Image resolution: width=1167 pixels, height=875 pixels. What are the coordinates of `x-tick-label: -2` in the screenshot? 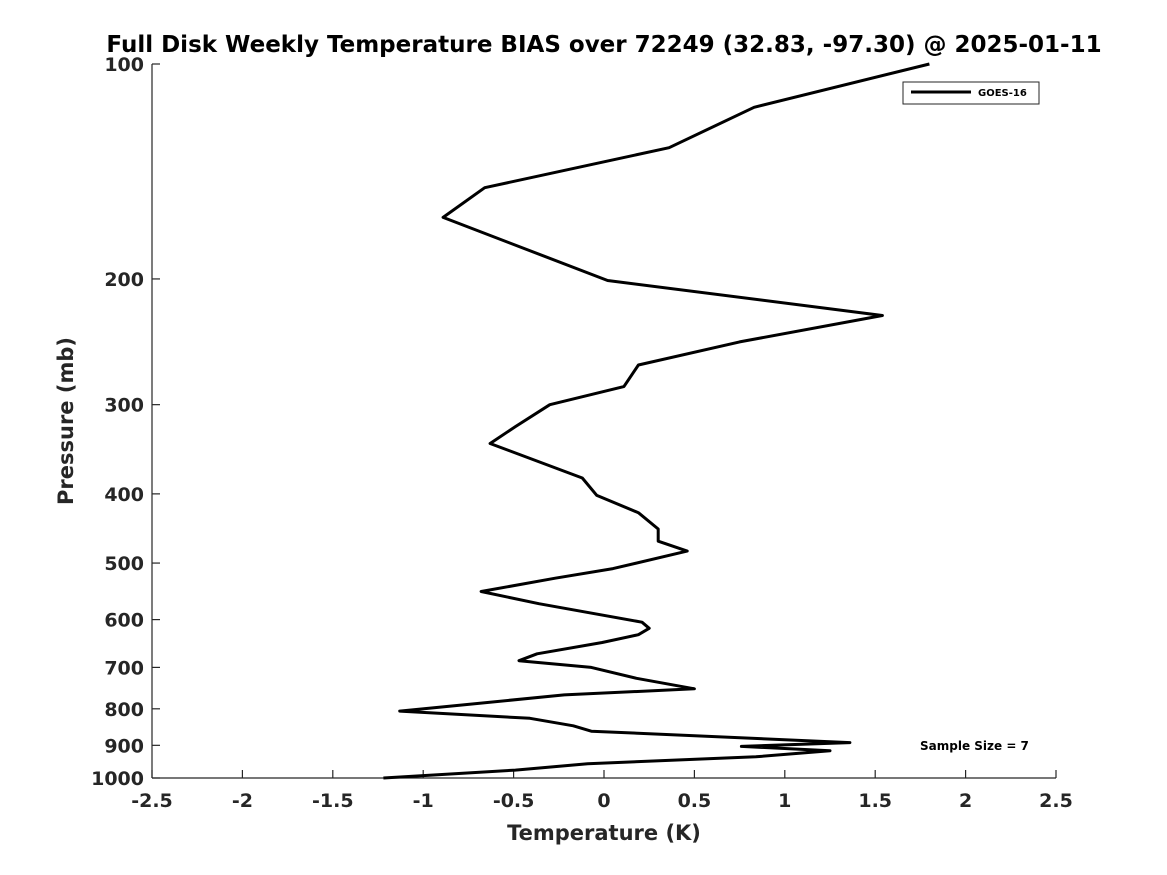 It's located at (242, 801).